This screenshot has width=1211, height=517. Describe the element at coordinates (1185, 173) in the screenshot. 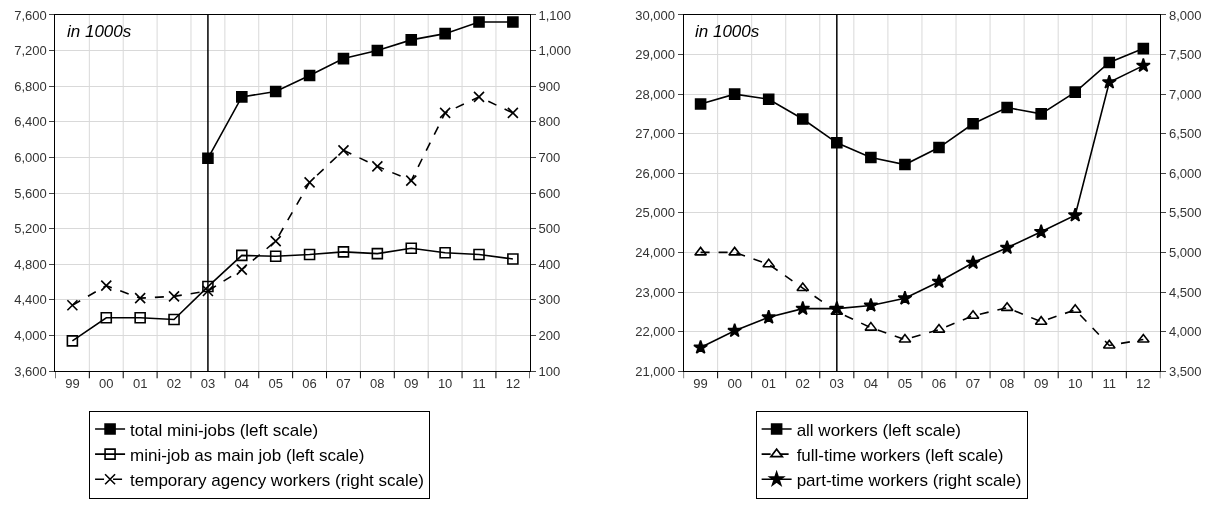

I see `y2-tick-label: 6,000` at that location.